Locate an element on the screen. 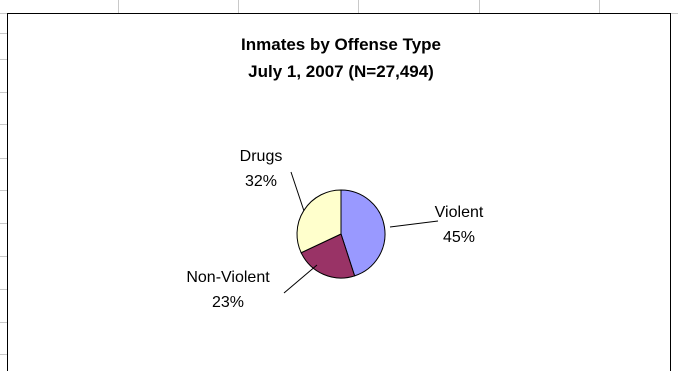 Image resolution: width=678 pixels, height=371 pixels. slice-label-name: Drugs is located at coordinates (261, 156).